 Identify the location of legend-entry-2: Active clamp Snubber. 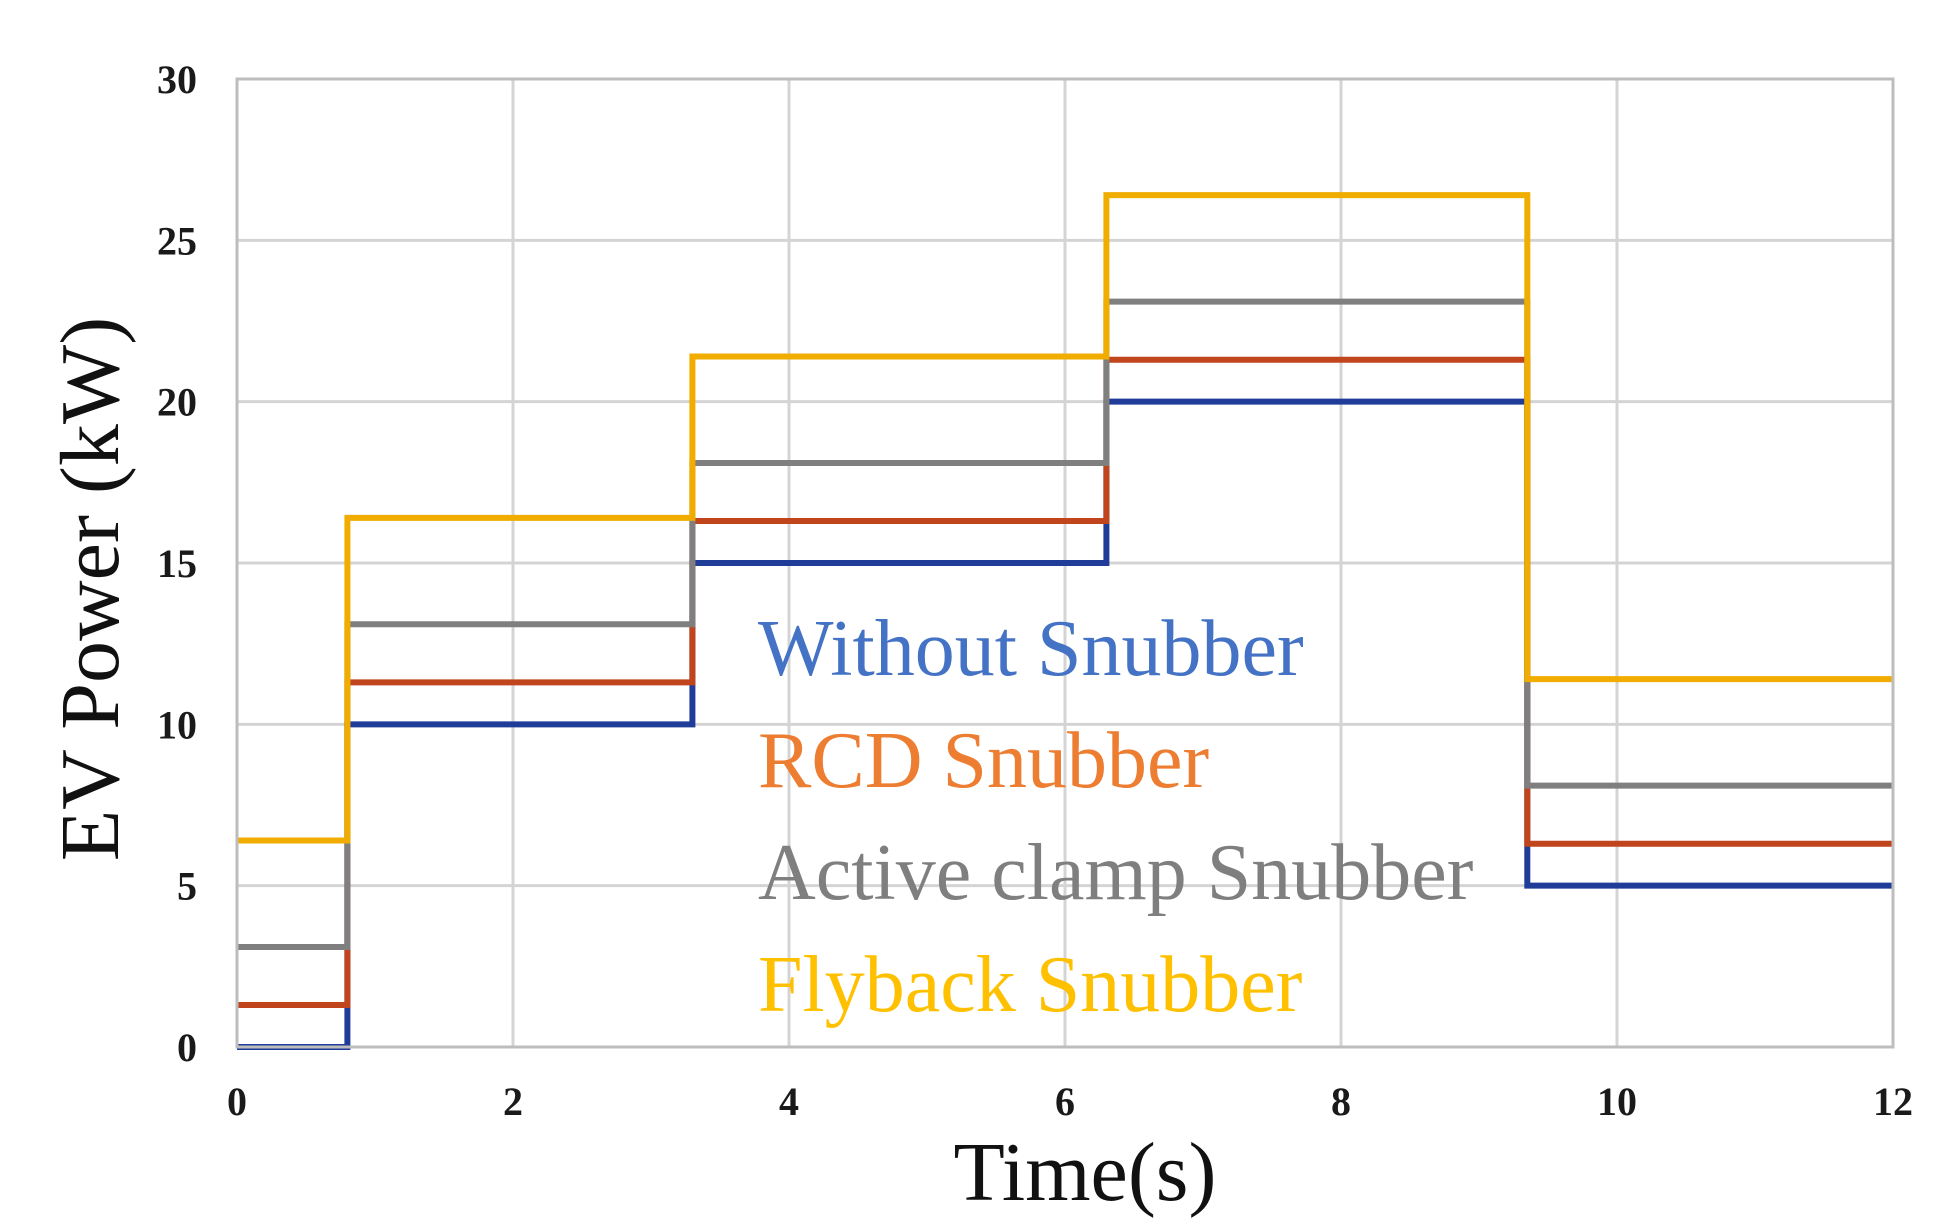
(1115, 873).